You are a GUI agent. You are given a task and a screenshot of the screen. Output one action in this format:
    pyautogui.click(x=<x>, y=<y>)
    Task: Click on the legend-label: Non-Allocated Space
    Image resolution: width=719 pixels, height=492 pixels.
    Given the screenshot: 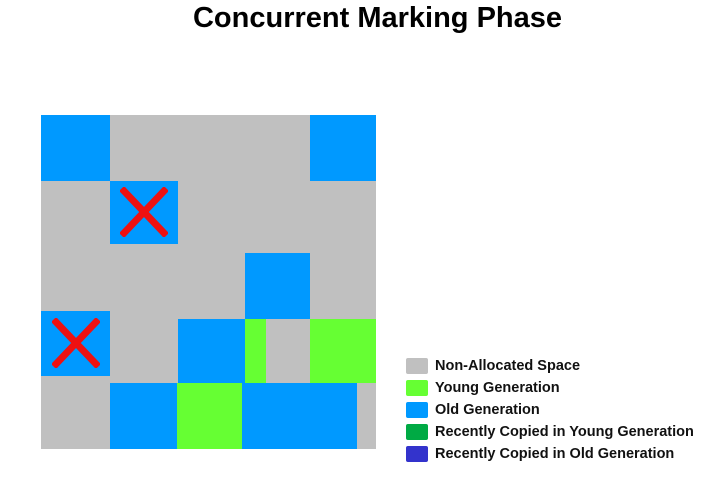 What is the action you would take?
    pyautogui.click(x=508, y=366)
    